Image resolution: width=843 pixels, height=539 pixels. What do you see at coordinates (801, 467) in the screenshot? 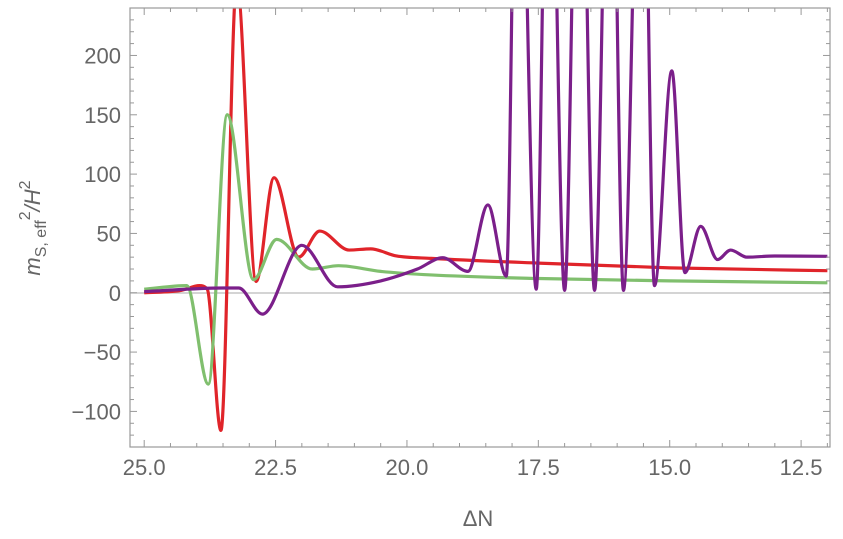
I see `x-tick-label: 12.5` at bounding box center [801, 467].